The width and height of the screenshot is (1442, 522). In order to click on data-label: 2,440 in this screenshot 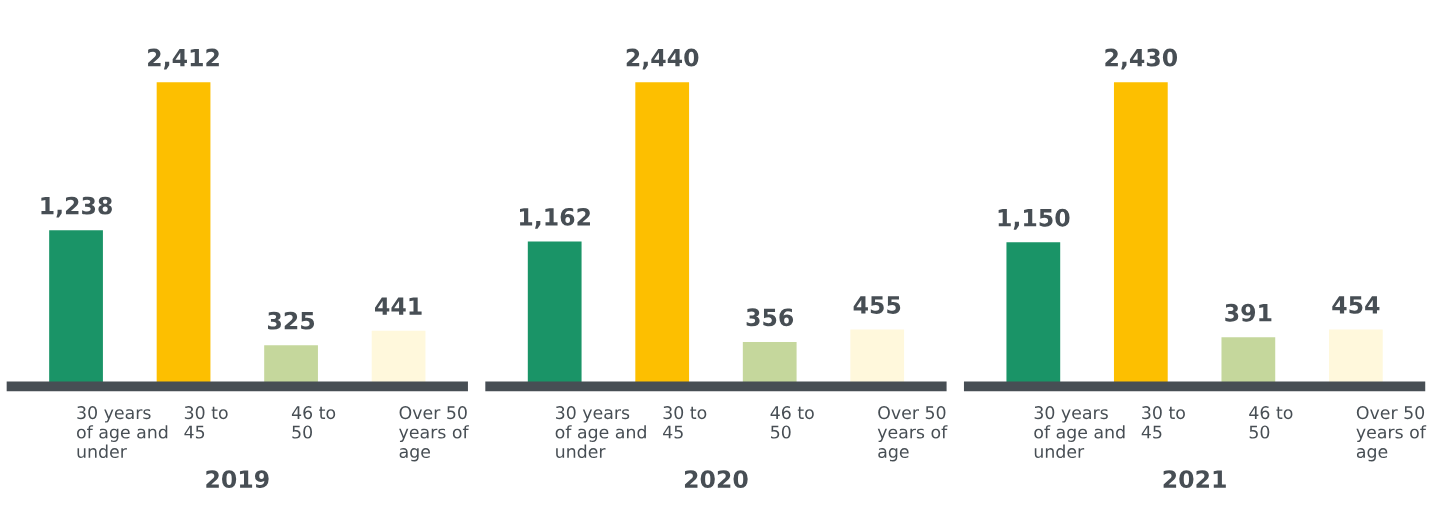, I will do `click(662, 59)`.